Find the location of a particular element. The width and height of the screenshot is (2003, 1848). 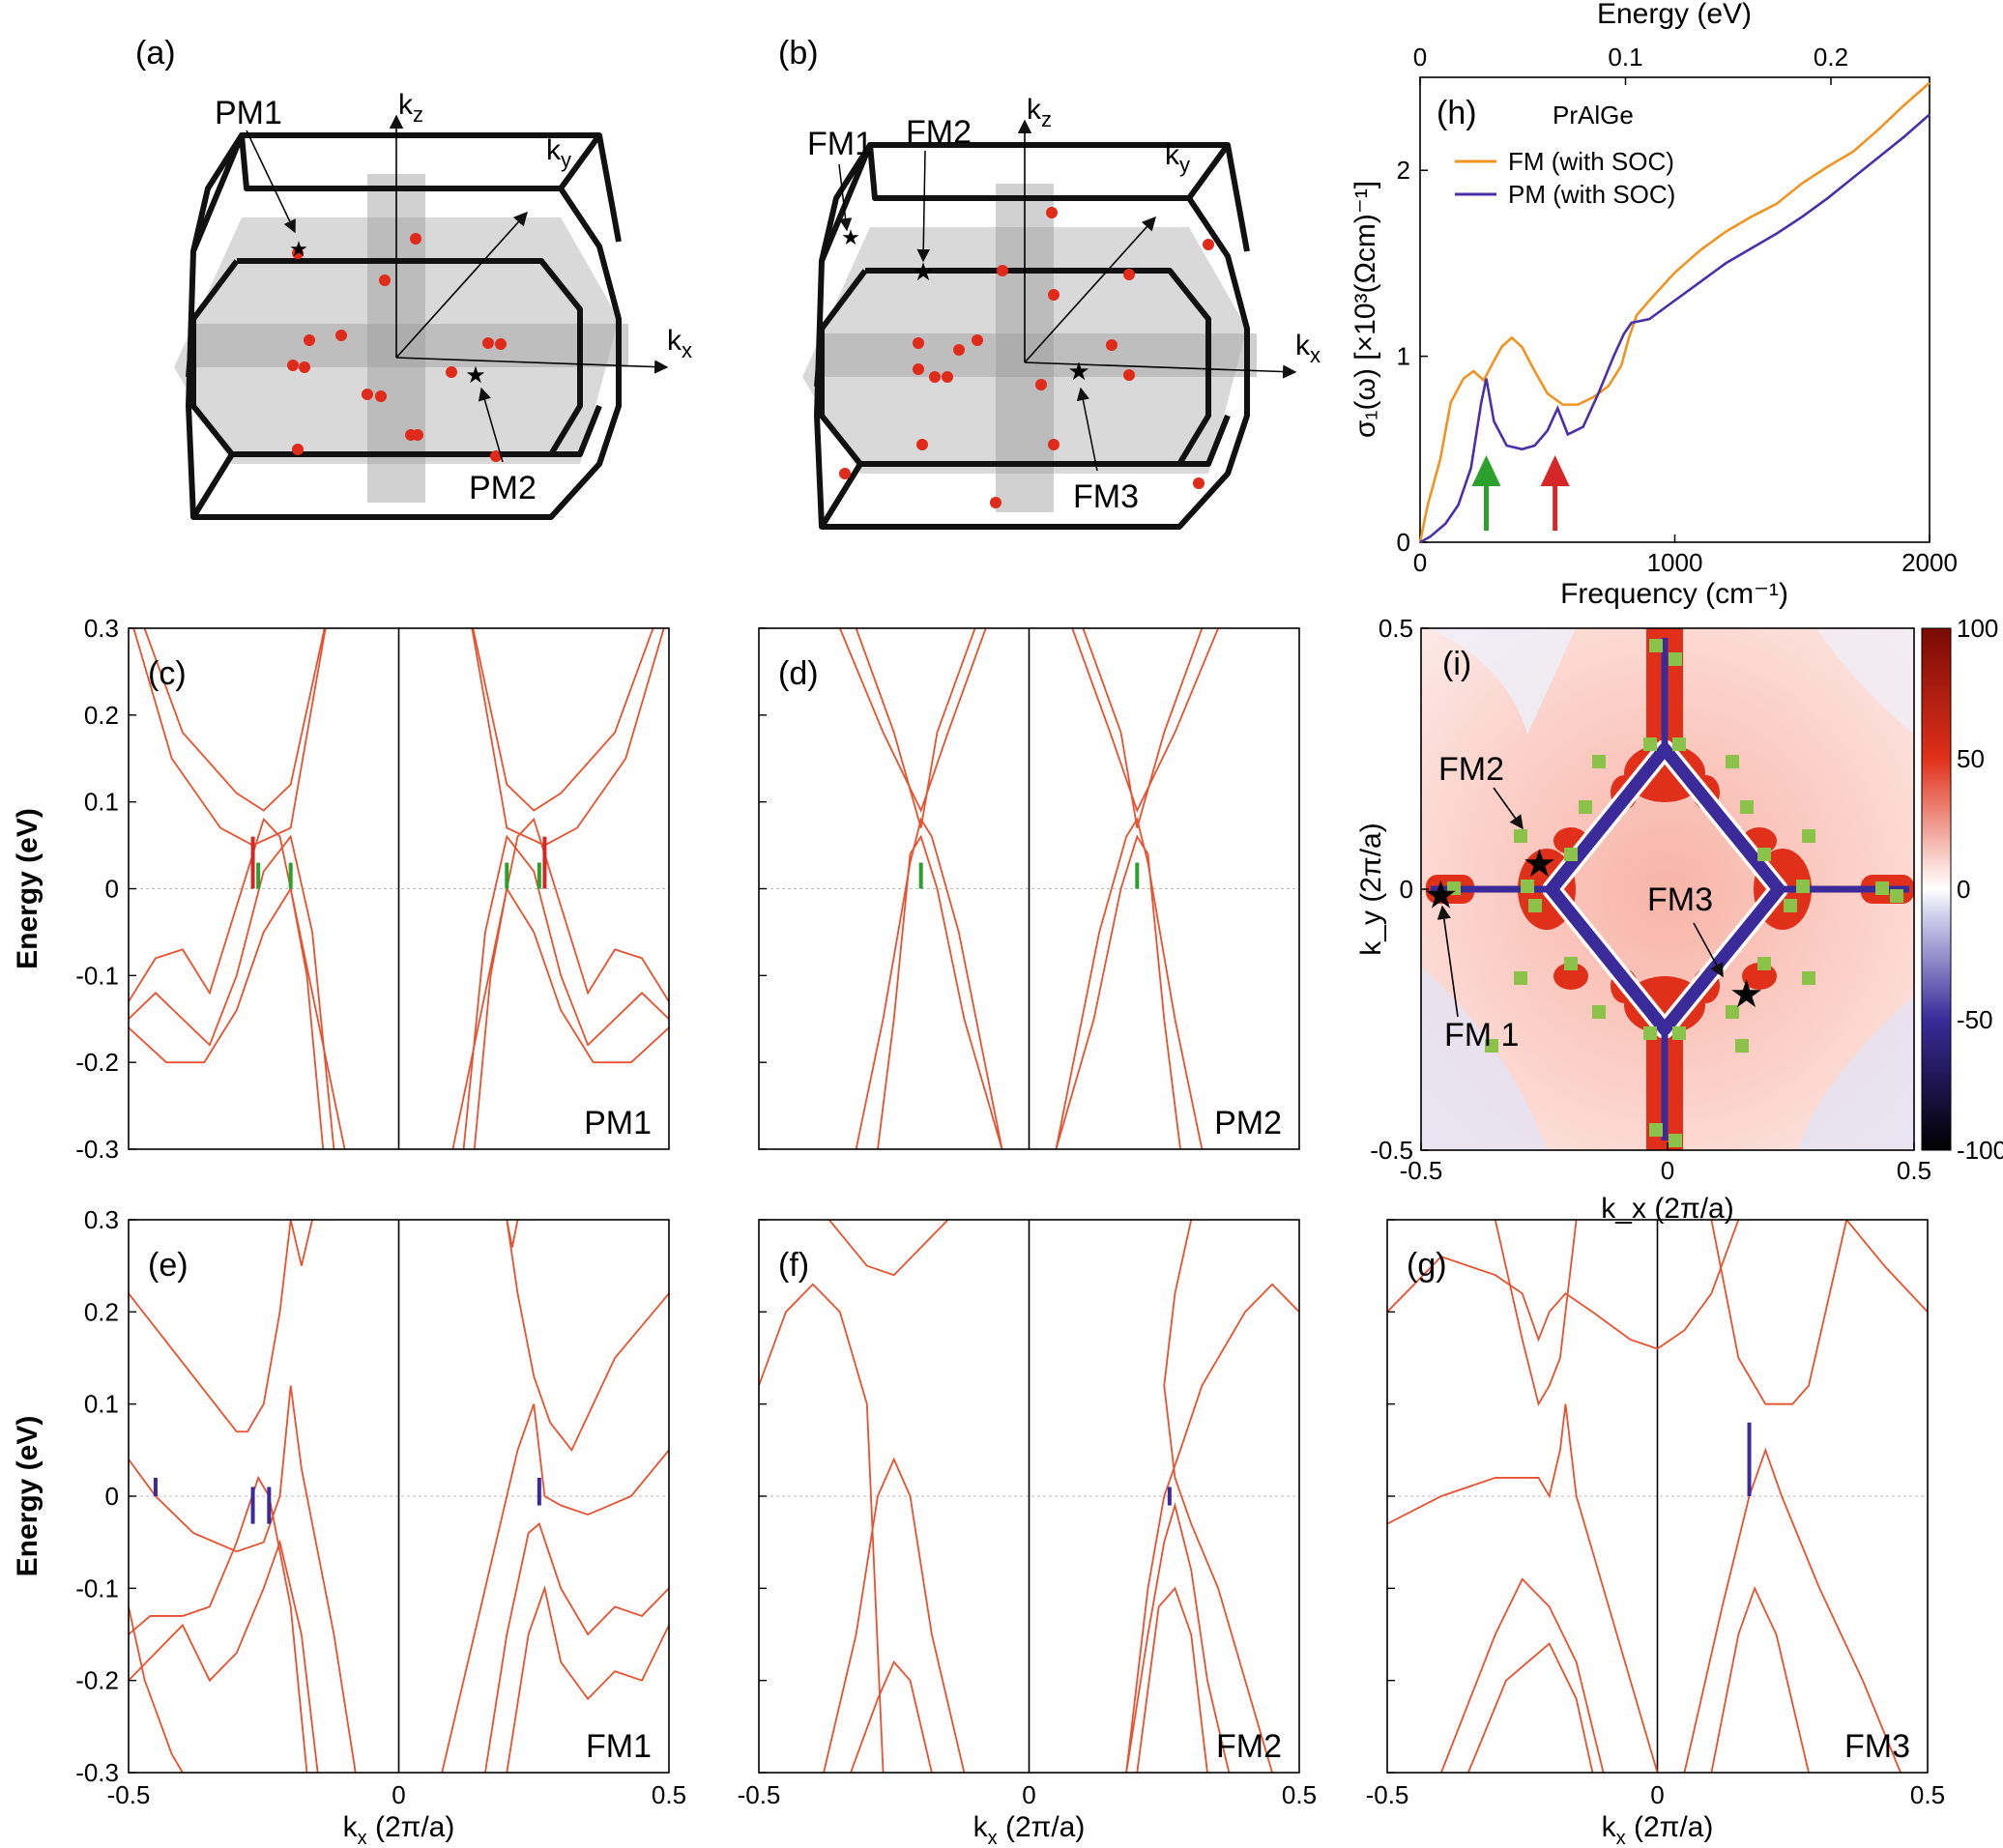

y-axis-title-i: k_y (2π/a) is located at coordinates (1371, 889).